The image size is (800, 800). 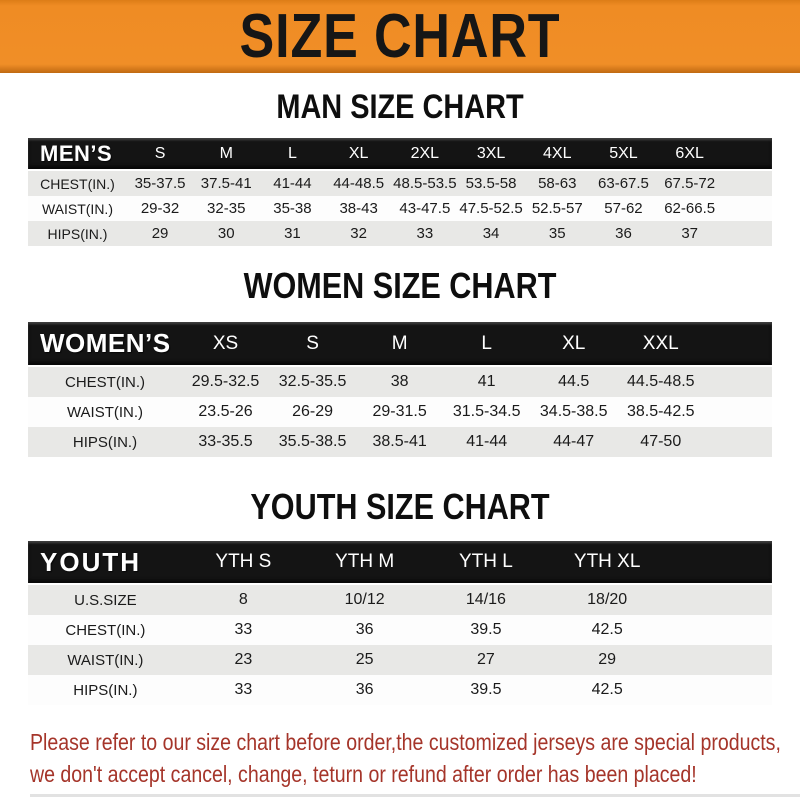 I want to click on value-cell: 34, so click(x=491, y=233).